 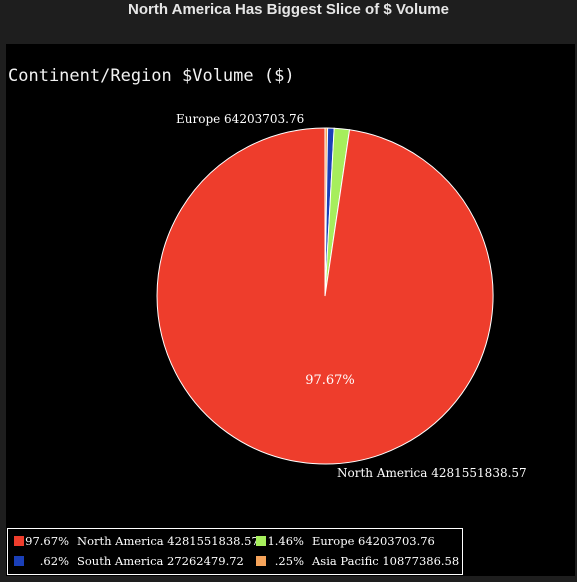 I want to click on legend-label-europe: Europe 64203703.76, so click(x=373, y=541).